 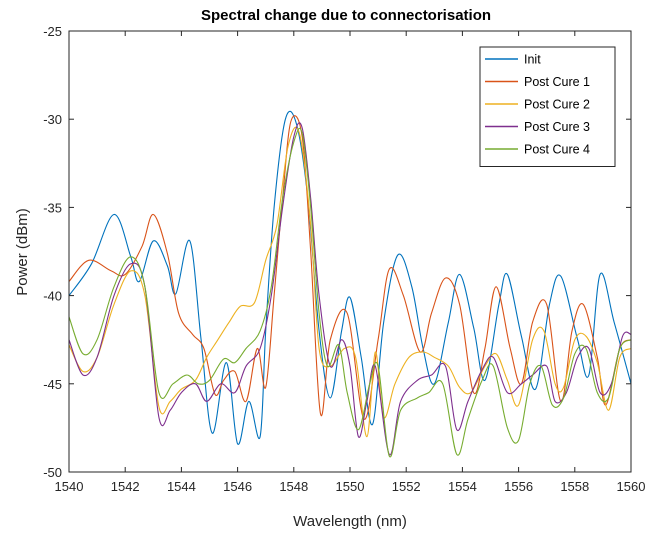 What do you see at coordinates (406, 486) in the screenshot?
I see `x-tick-label: 1552` at bounding box center [406, 486].